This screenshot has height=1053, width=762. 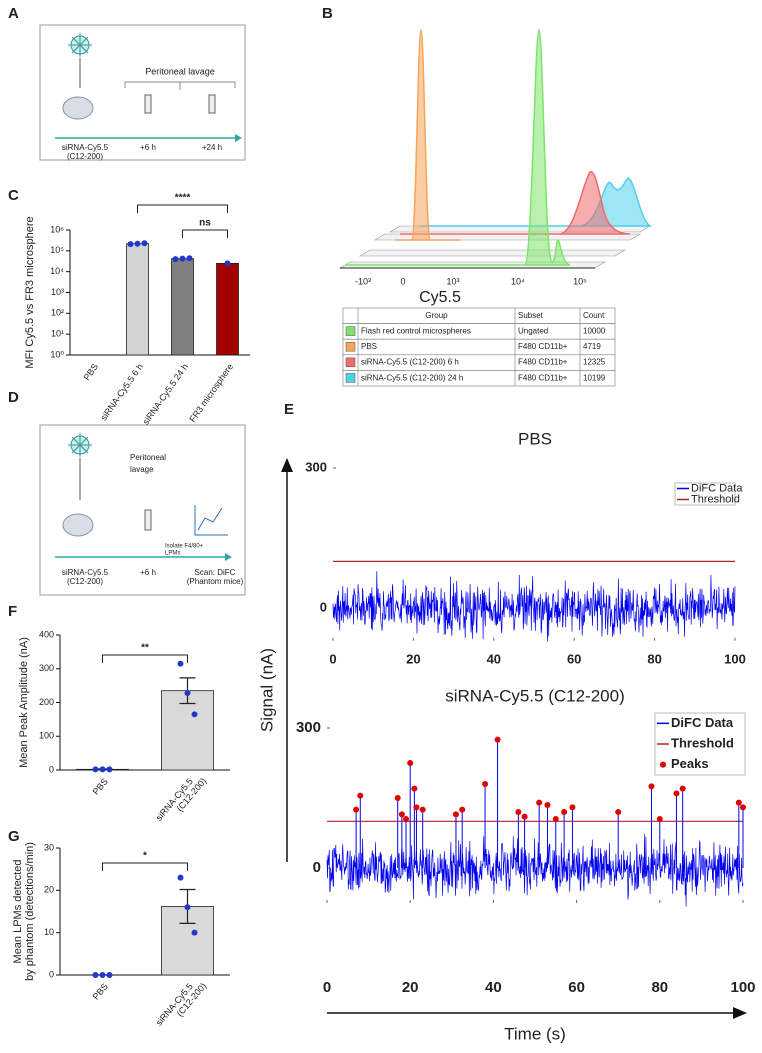 What do you see at coordinates (142, 469) in the screenshot?
I see `diagram-text: lavage` at bounding box center [142, 469].